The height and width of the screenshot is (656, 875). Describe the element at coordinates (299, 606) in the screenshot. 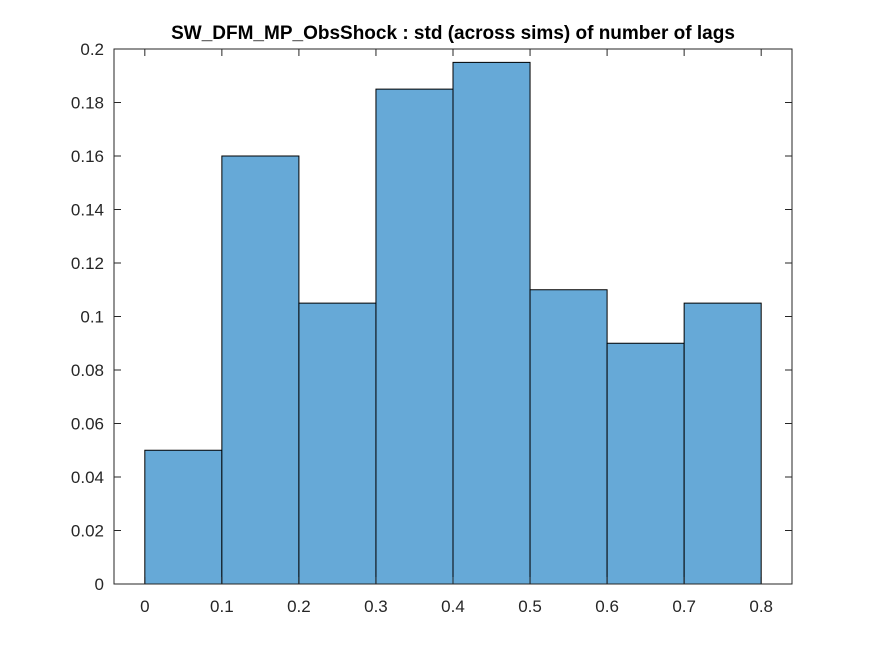

I see `x-tick-label: 0.2` at that location.